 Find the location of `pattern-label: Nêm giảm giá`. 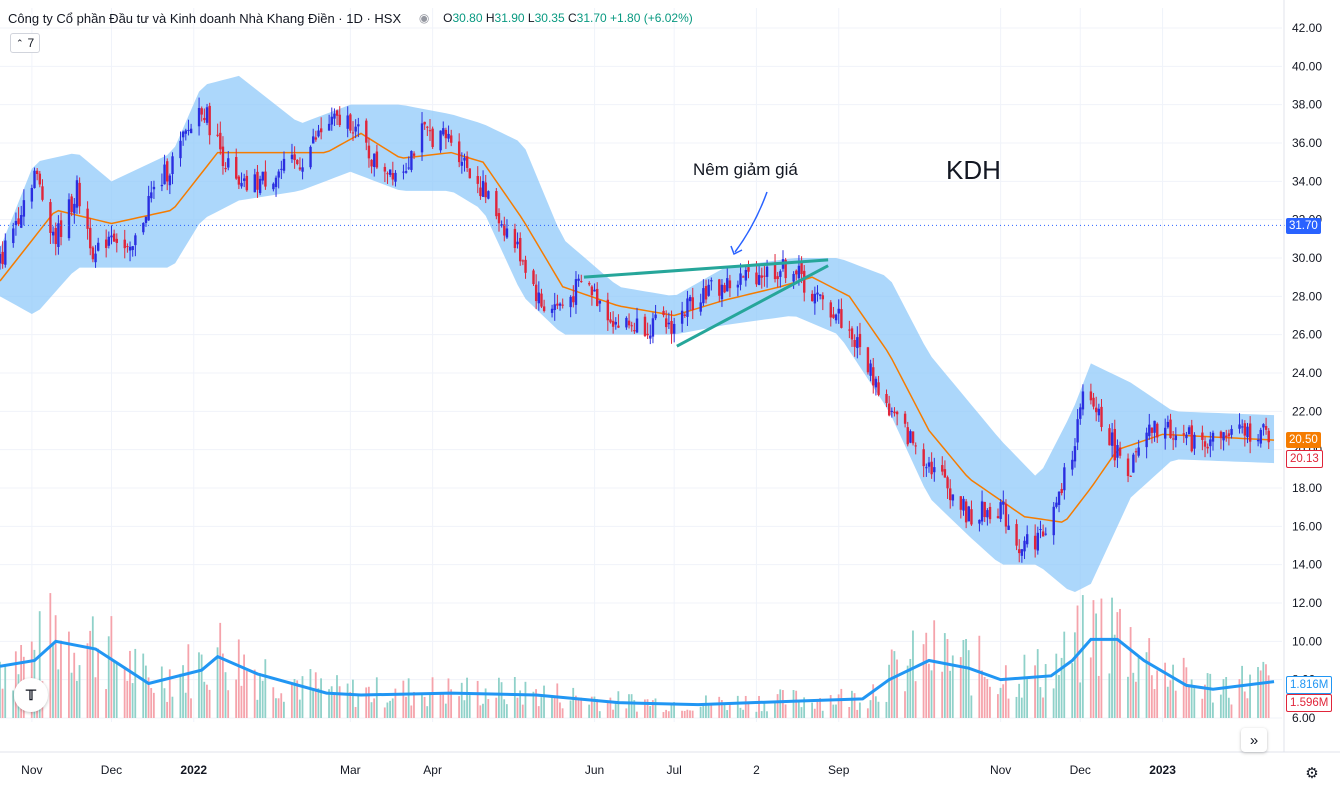

pattern-label: Nêm giảm giá is located at coordinates (745, 169).